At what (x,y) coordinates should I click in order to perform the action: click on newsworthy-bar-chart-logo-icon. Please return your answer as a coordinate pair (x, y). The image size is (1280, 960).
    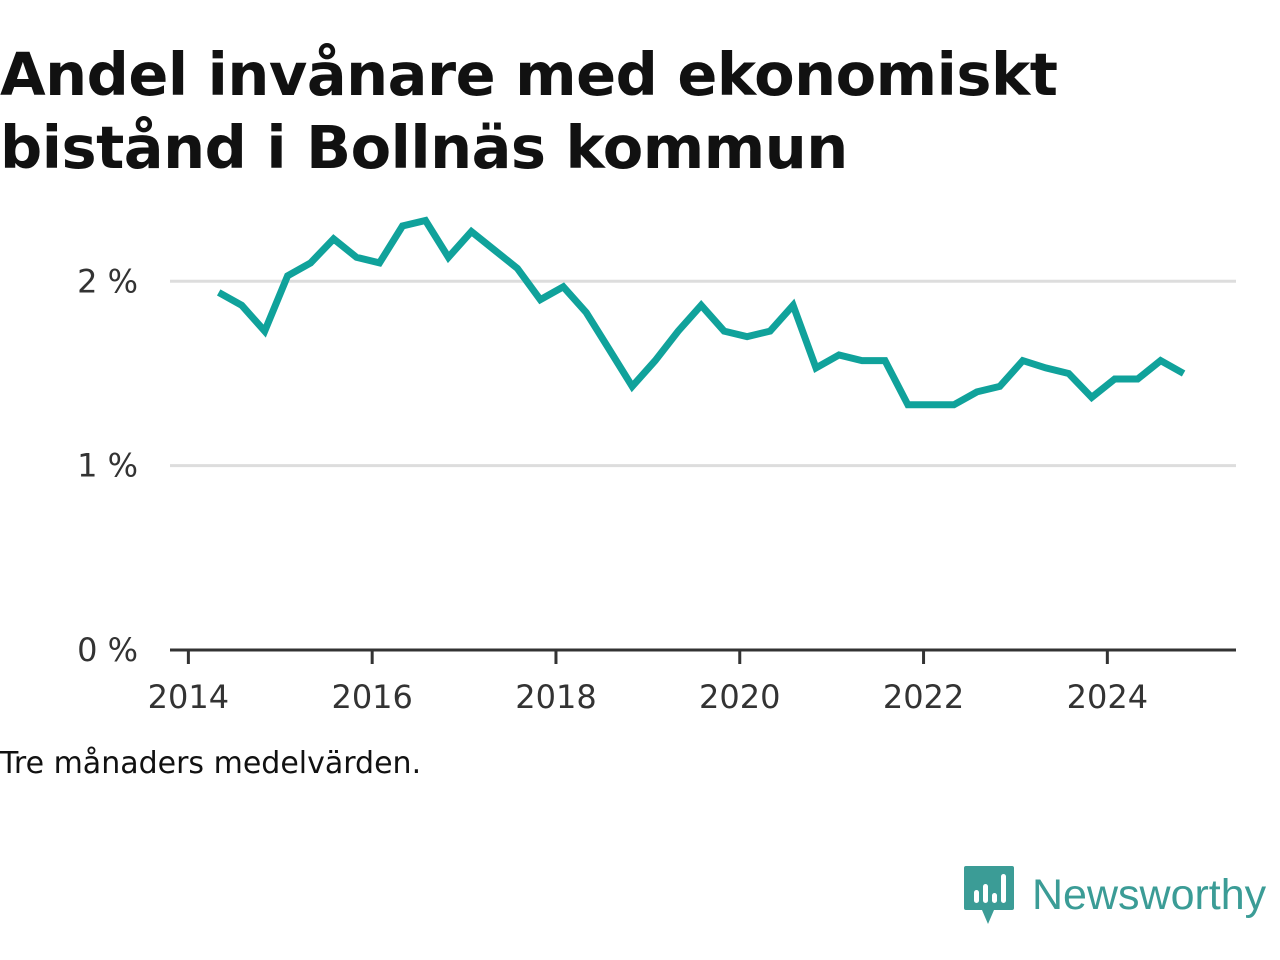
    Looking at the image, I should click on (989, 895).